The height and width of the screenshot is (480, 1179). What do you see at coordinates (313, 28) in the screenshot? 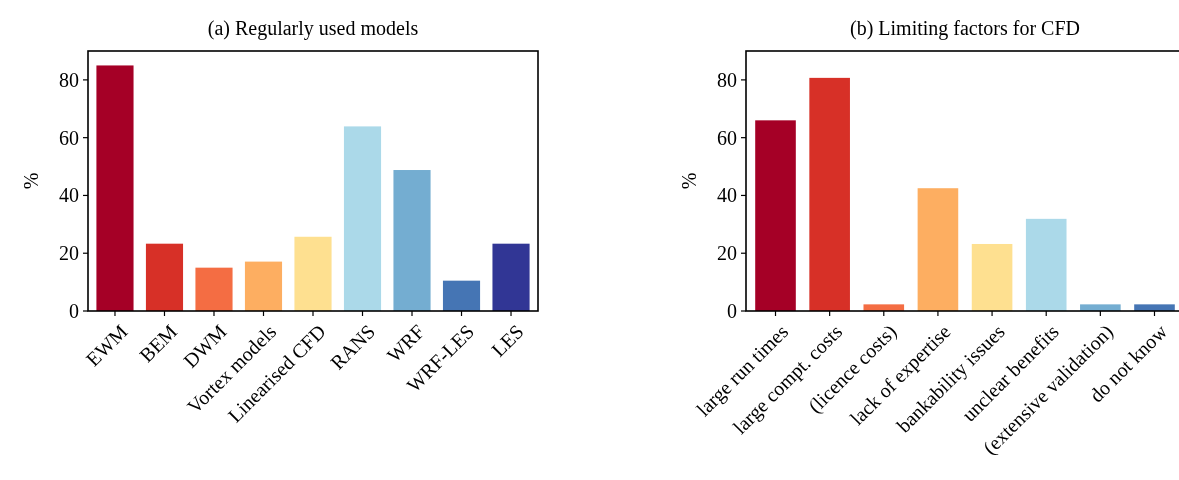
I see `chart-title: (a) Regularly used models` at bounding box center [313, 28].